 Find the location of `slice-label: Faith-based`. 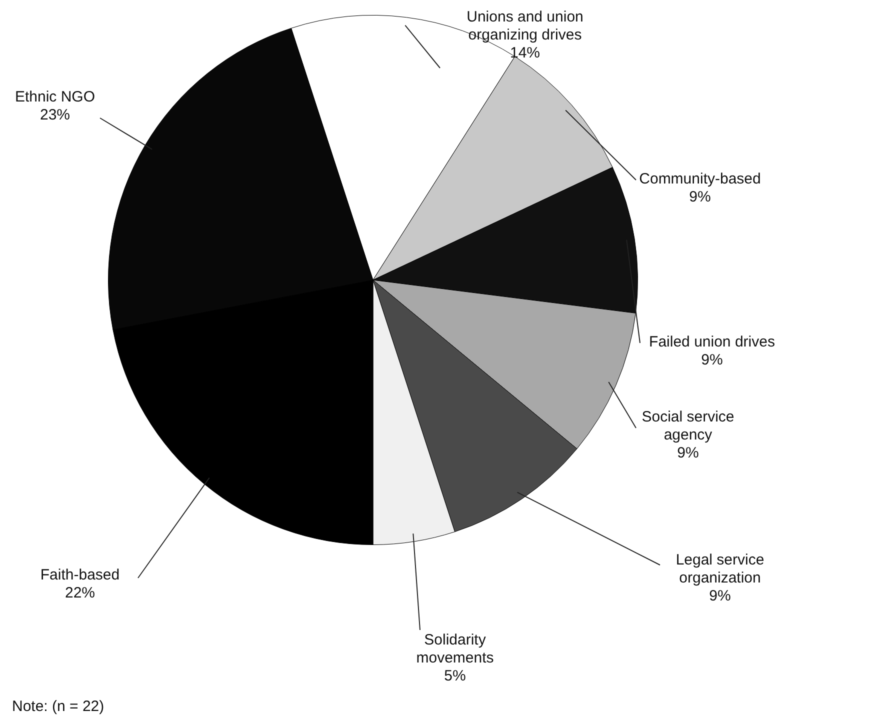

slice-label: Faith-based is located at coordinates (80, 575).